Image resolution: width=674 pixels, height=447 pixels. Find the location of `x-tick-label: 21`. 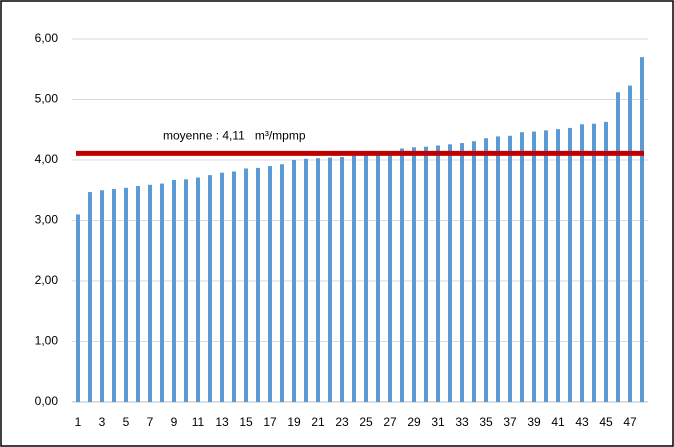

x-tick-label: 21 is located at coordinates (318, 422).